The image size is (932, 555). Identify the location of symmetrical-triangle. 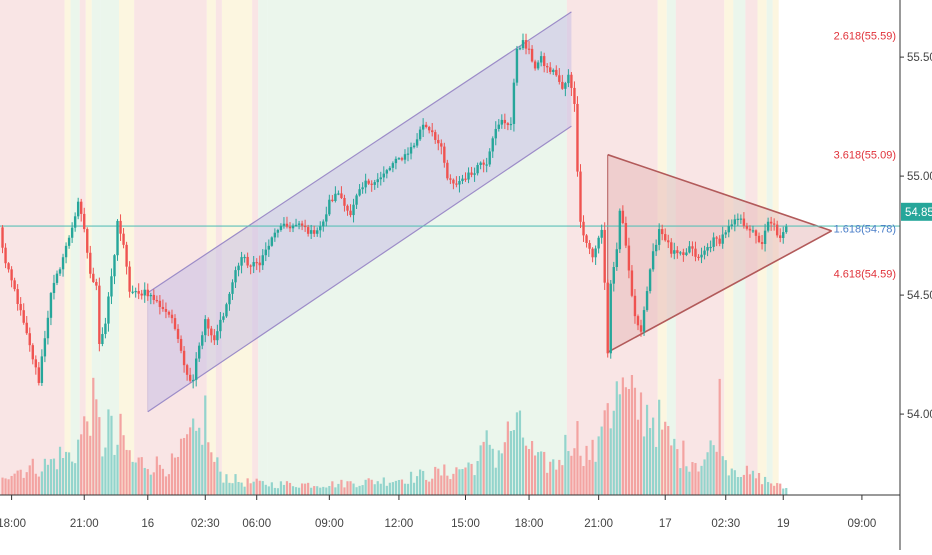
(720, 253).